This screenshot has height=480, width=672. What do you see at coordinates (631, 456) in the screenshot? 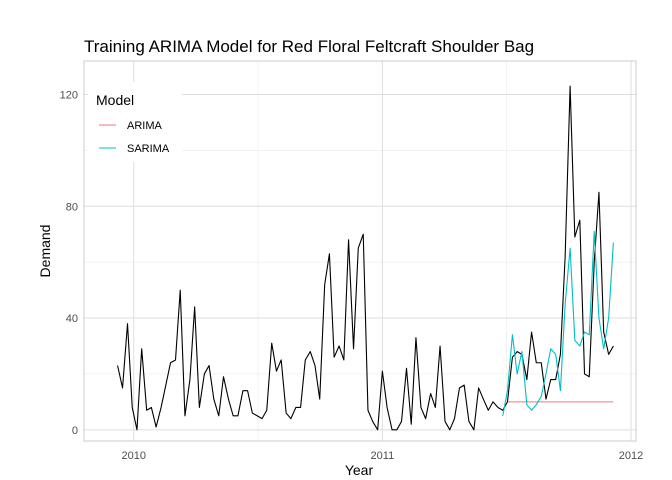
I see `x-tick-label: 2012` at bounding box center [631, 456].